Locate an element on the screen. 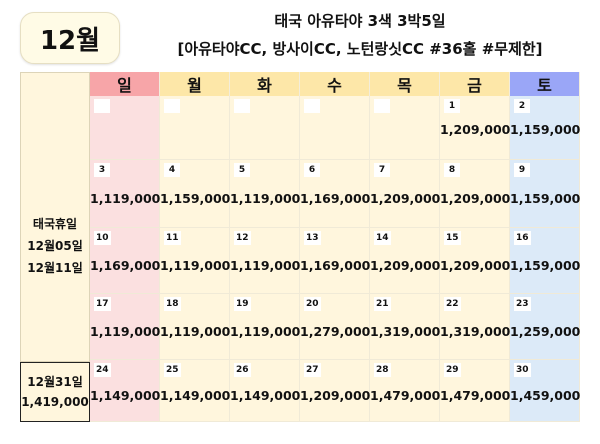  day-number: 4 is located at coordinates (172, 170).